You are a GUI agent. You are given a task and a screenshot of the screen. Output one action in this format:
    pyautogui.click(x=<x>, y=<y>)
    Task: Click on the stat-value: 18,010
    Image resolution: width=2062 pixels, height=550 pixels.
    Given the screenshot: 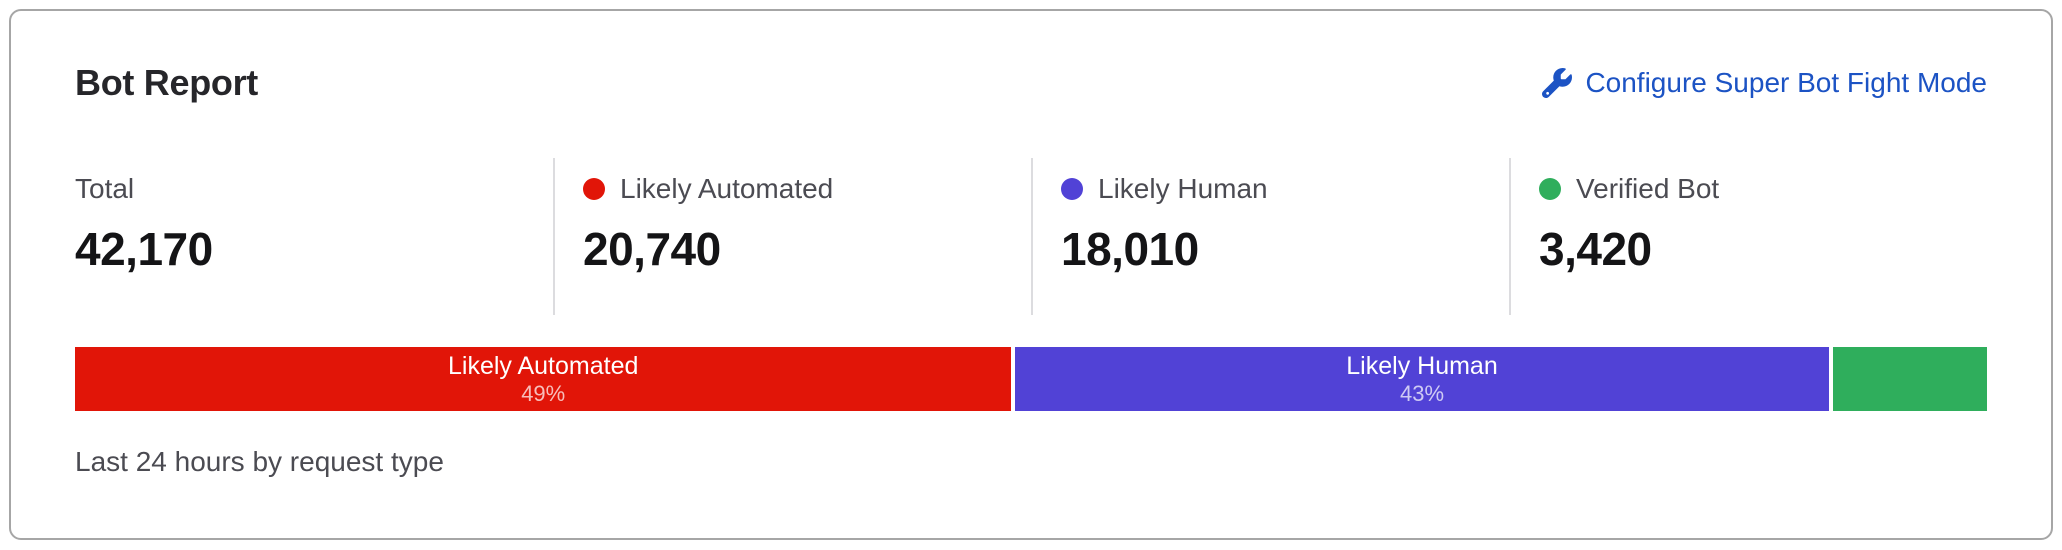 What is the action you would take?
    pyautogui.click(x=1130, y=249)
    